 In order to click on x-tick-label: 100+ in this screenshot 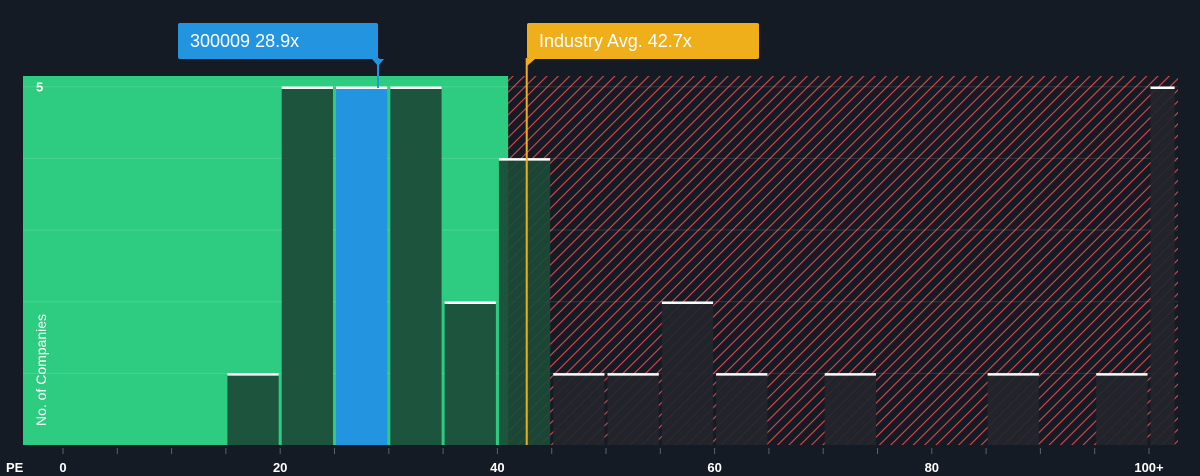, I will do `click(1149, 467)`.